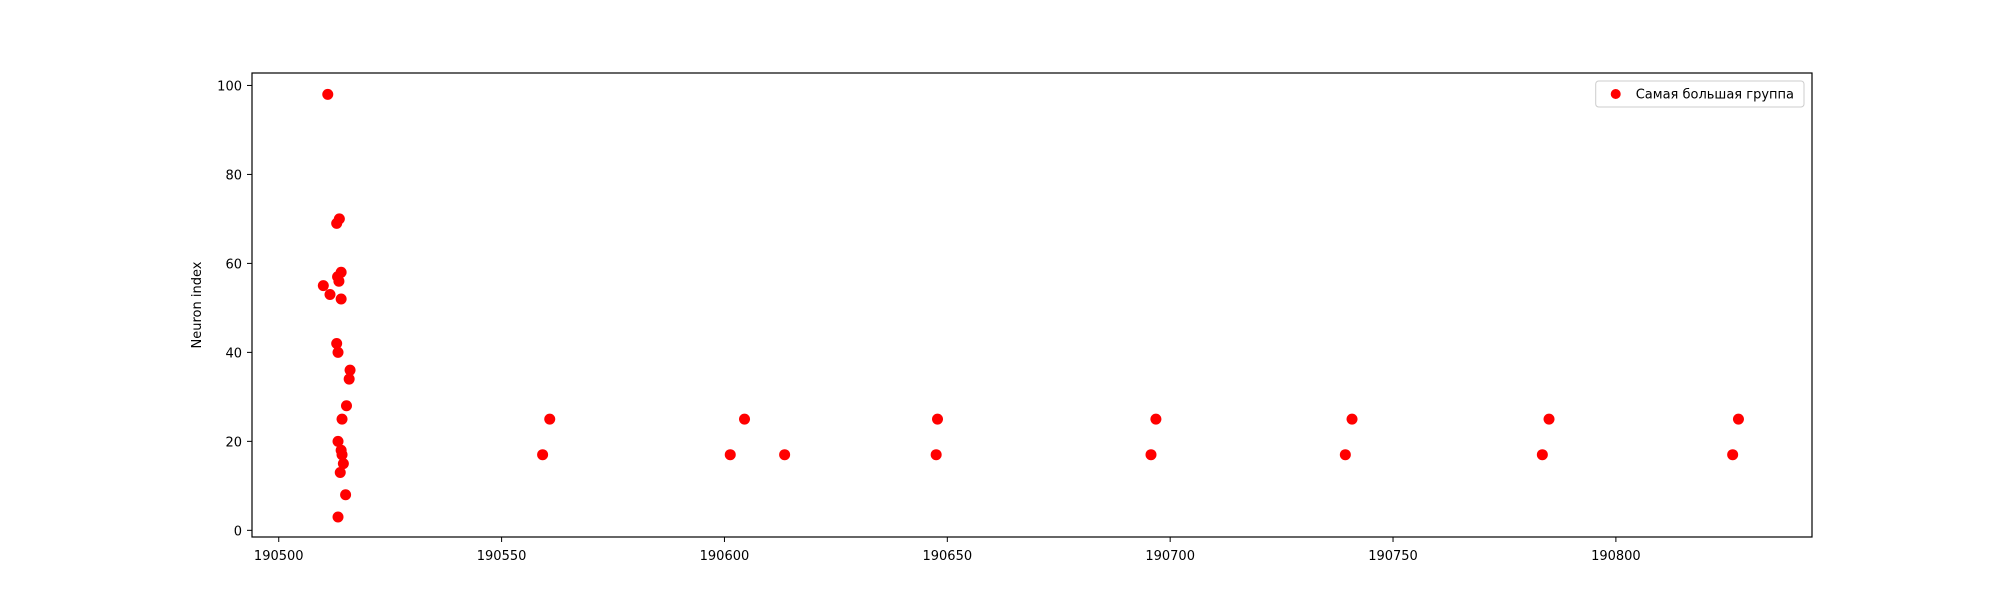 The height and width of the screenshot is (604, 2000). Describe the element at coordinates (1616, 556) in the screenshot. I see `x-tick-label: 190800` at that location.